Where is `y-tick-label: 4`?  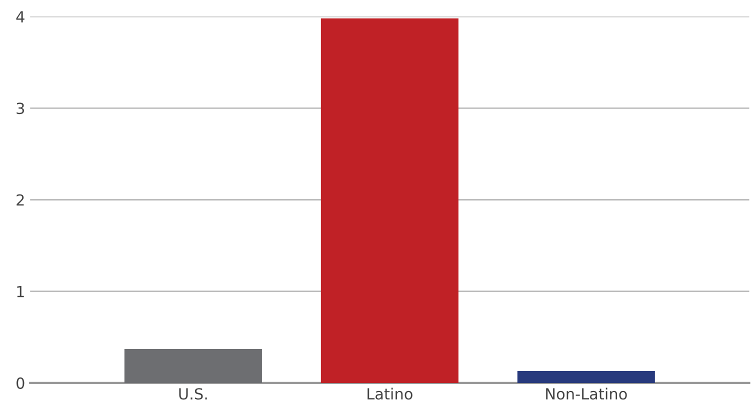 y-tick-label: 4 is located at coordinates (20, 16).